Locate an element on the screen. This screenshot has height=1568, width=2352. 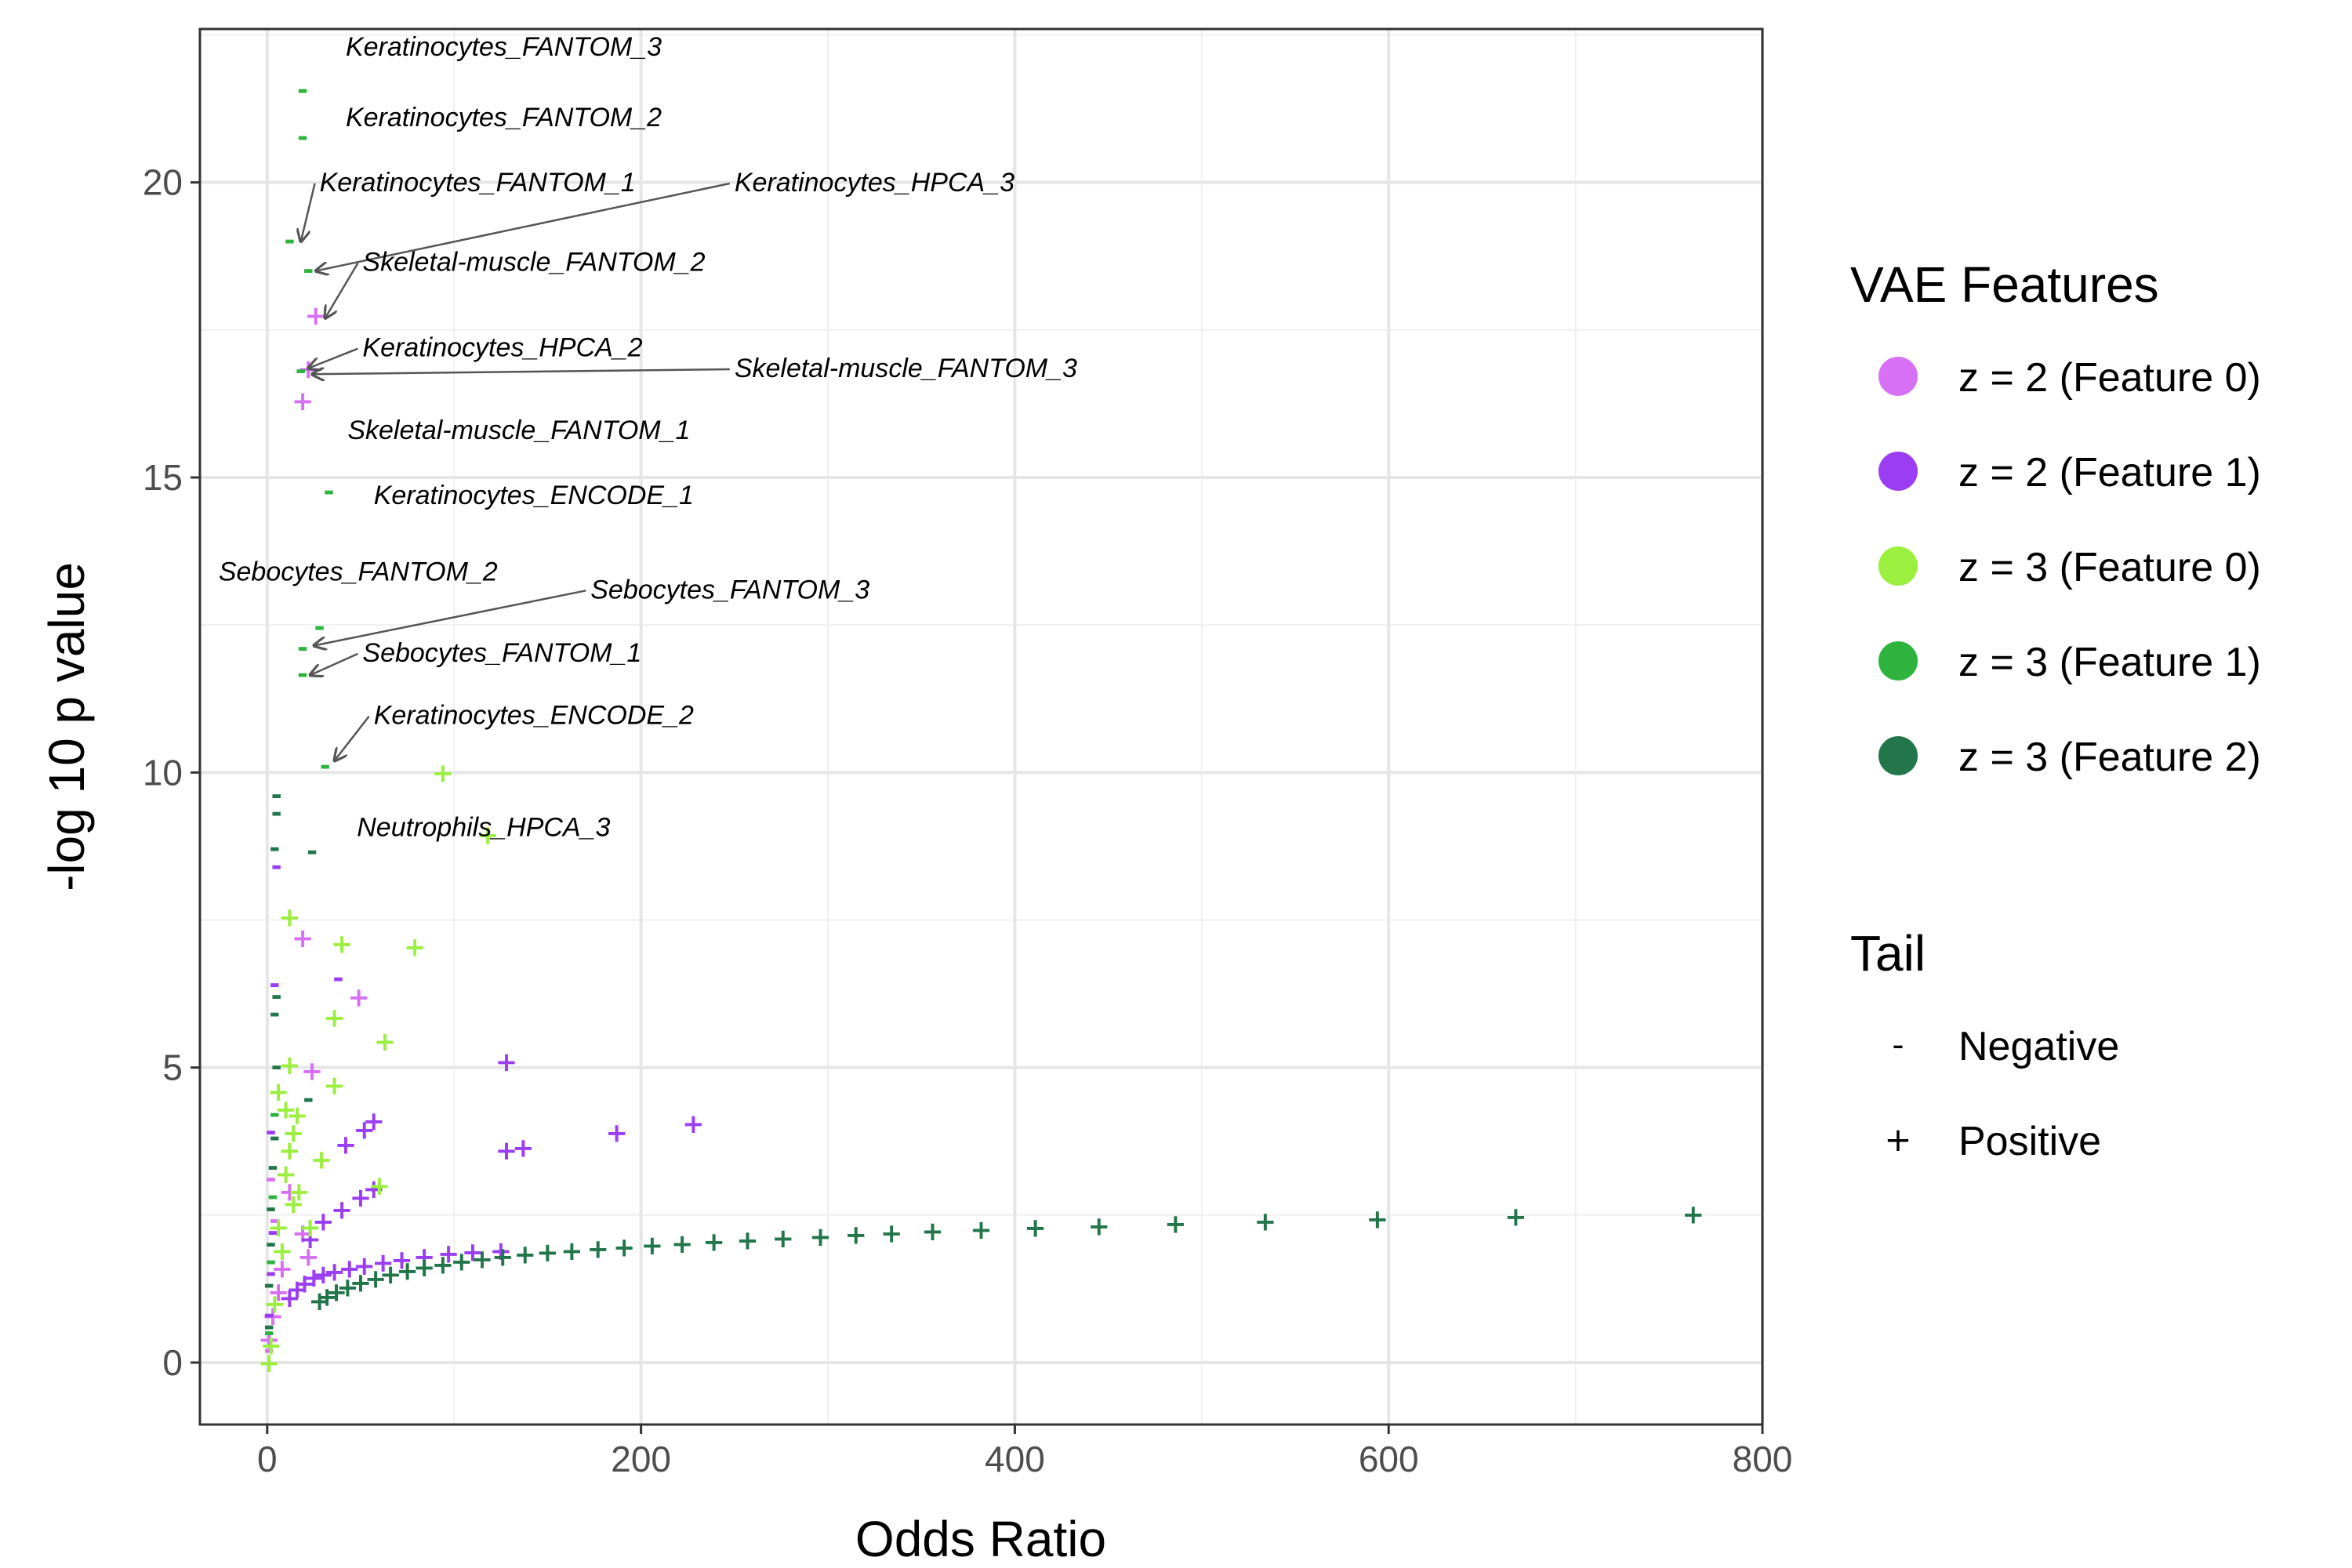
x-axis-title: Odds Ratio is located at coordinates (980, 1539).